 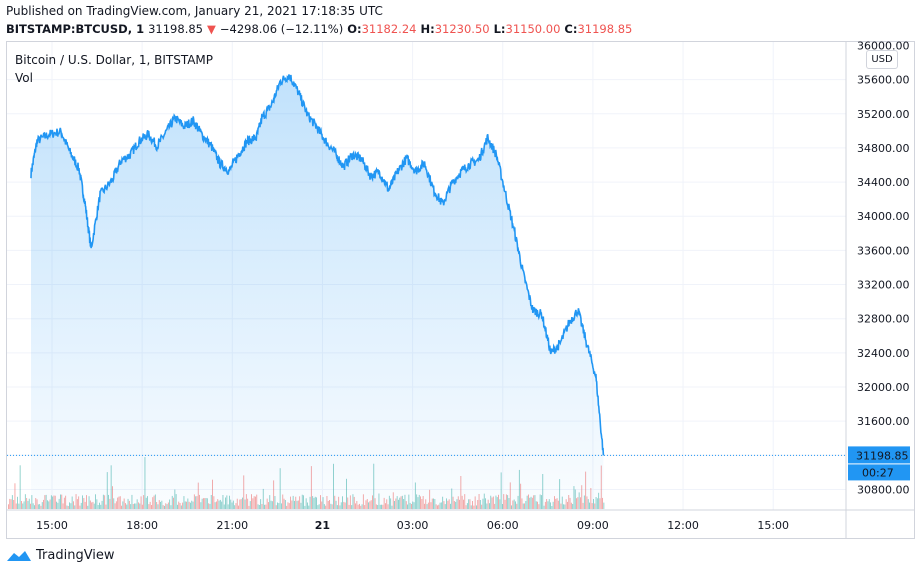 I want to click on price-tick-label: 34800.00, so click(x=883, y=148).